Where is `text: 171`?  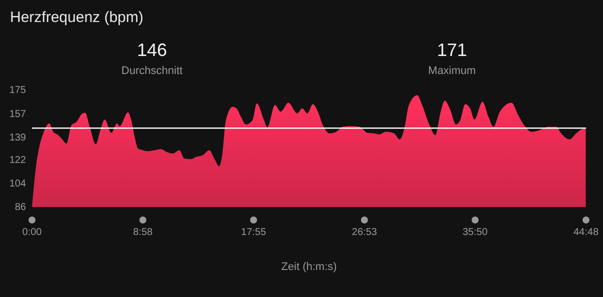 text: 171 is located at coordinates (452, 50).